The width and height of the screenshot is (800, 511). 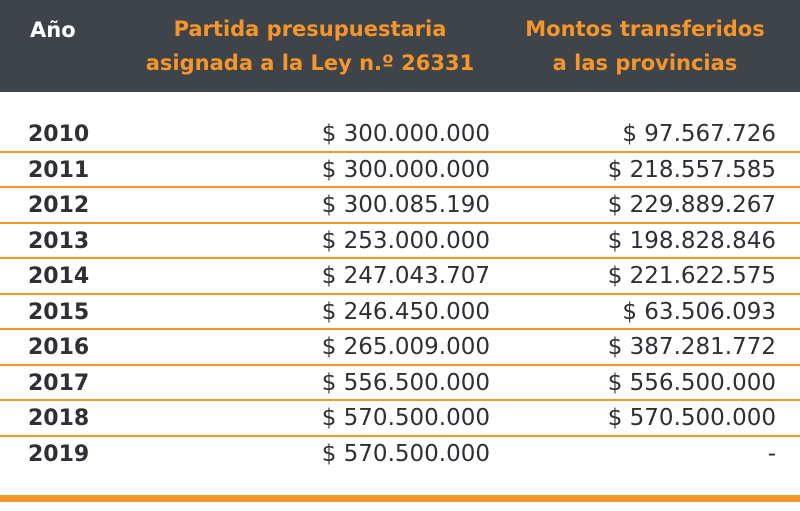 I want to click on budget-cell: $ 247.043.707, so click(x=405, y=276).